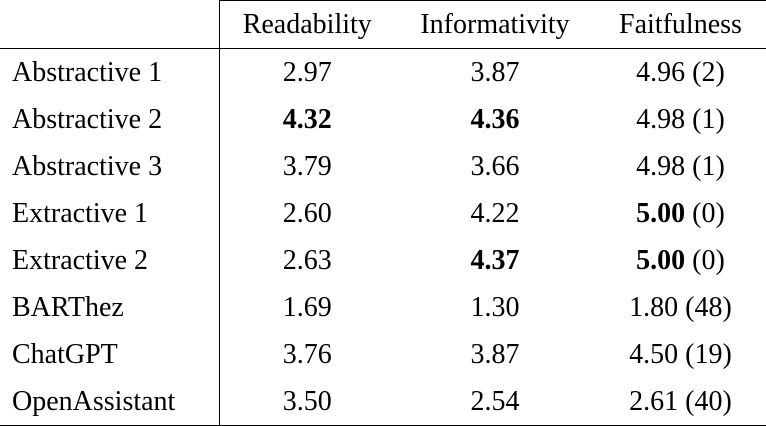 The width and height of the screenshot is (766, 426). Describe the element at coordinates (110, 119) in the screenshot. I see `row-name: Abstractive 2` at that location.